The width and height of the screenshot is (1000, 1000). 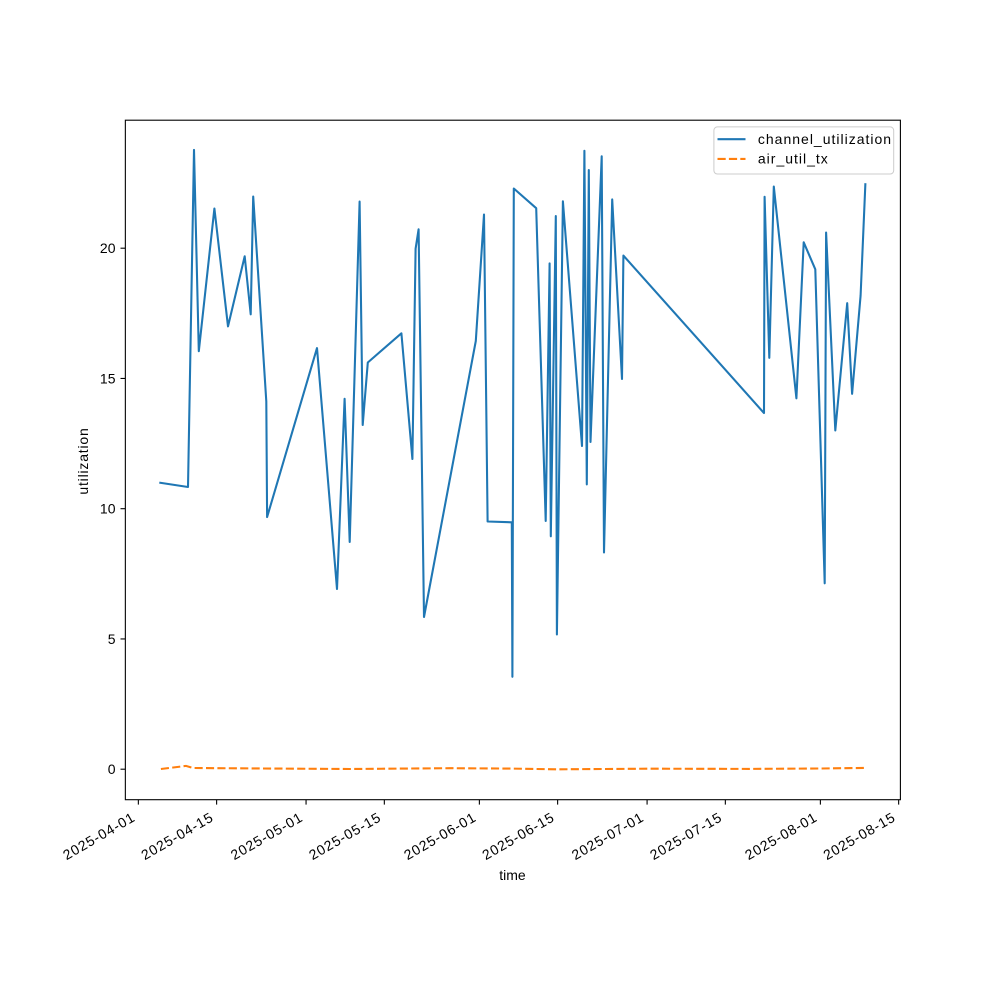 I want to click on svg-text: 2025-07-15, so click(x=686, y=836).